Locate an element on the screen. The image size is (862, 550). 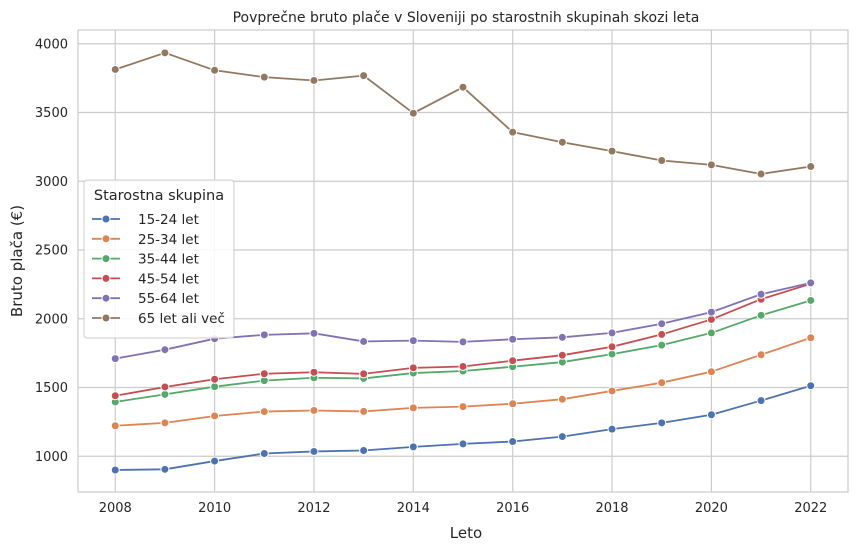
y-tick-label: 1500 is located at coordinates (51, 388).